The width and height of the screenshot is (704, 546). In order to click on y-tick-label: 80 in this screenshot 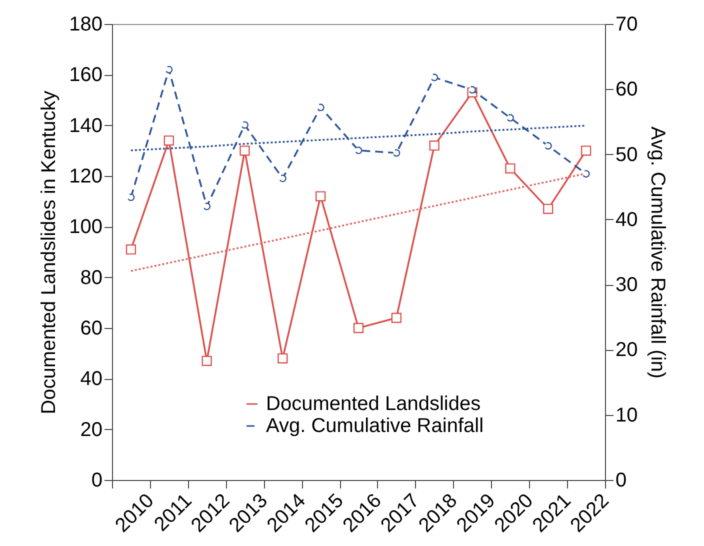, I will do `click(91, 277)`.